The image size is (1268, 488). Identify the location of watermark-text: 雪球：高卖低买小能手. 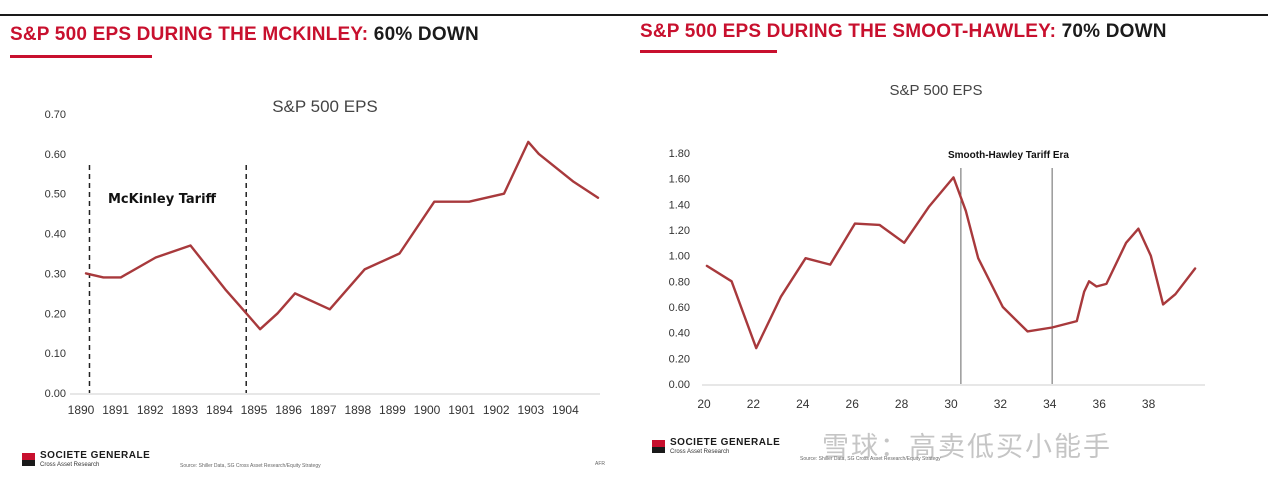
(967, 447).